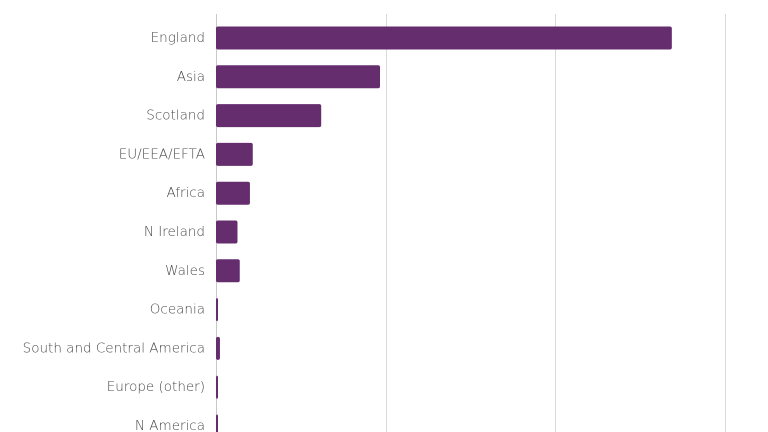  I want to click on category-label: Scotland, so click(175, 116).